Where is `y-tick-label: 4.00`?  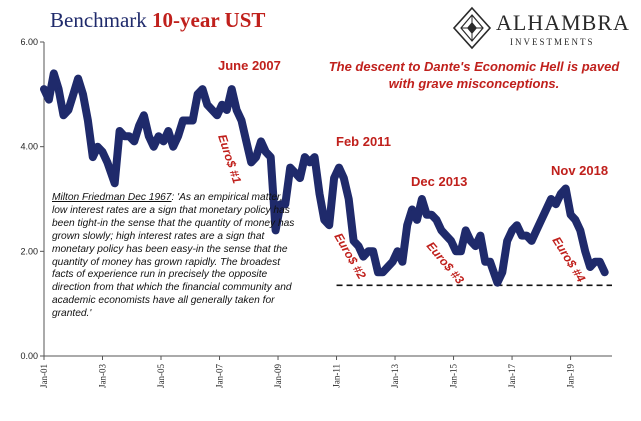
y-tick-label: 4.00 is located at coordinates (29, 147).